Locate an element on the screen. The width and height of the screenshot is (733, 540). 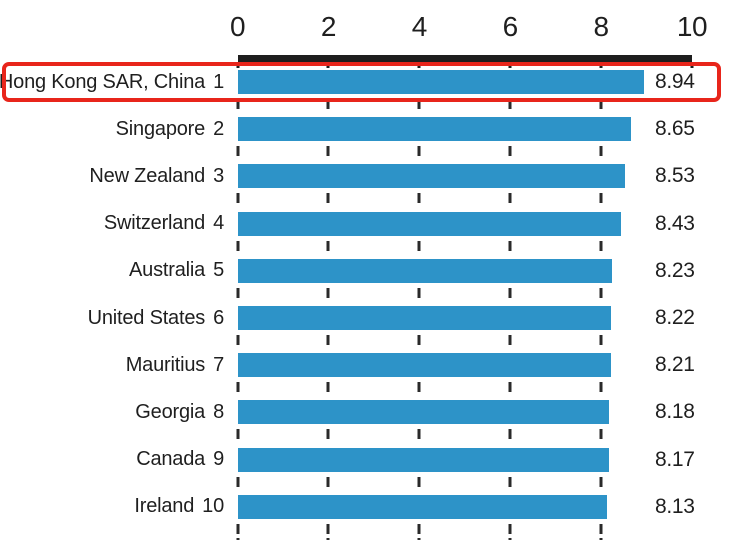
country-label: Canada 9 is located at coordinates (112, 460).